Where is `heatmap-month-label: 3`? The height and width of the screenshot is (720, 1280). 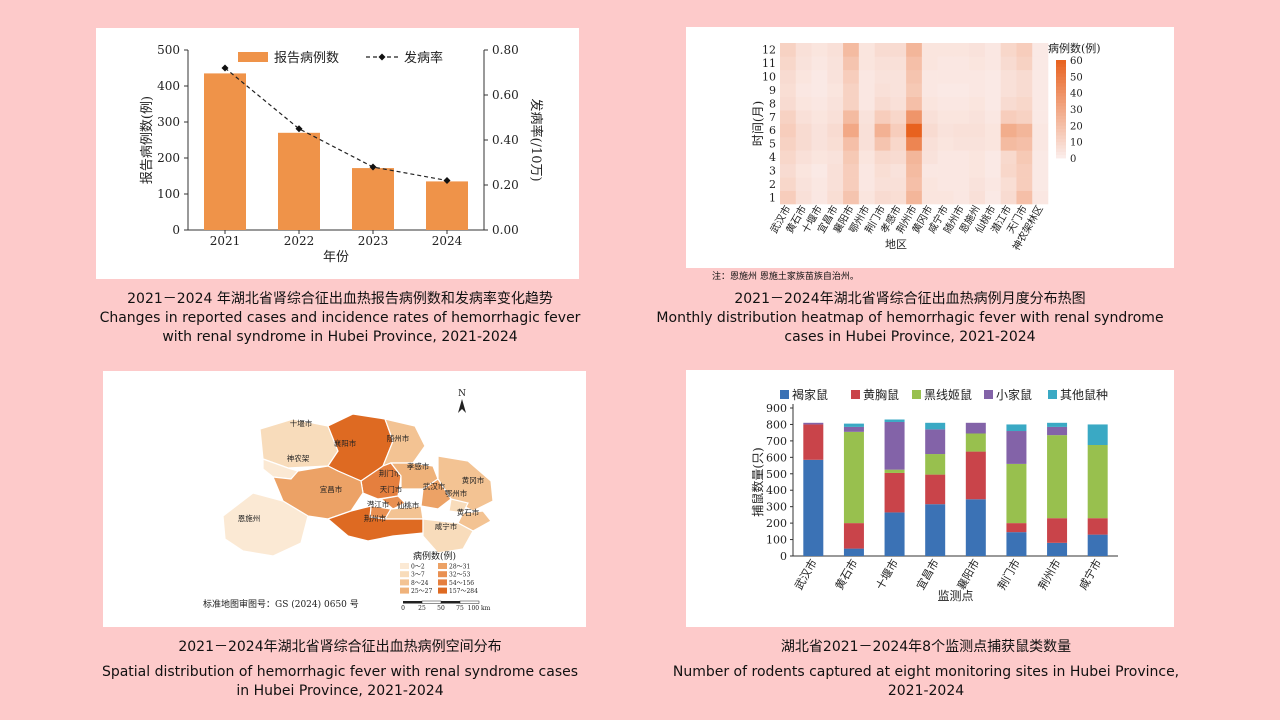 heatmap-month-label: 3 is located at coordinates (772, 170).